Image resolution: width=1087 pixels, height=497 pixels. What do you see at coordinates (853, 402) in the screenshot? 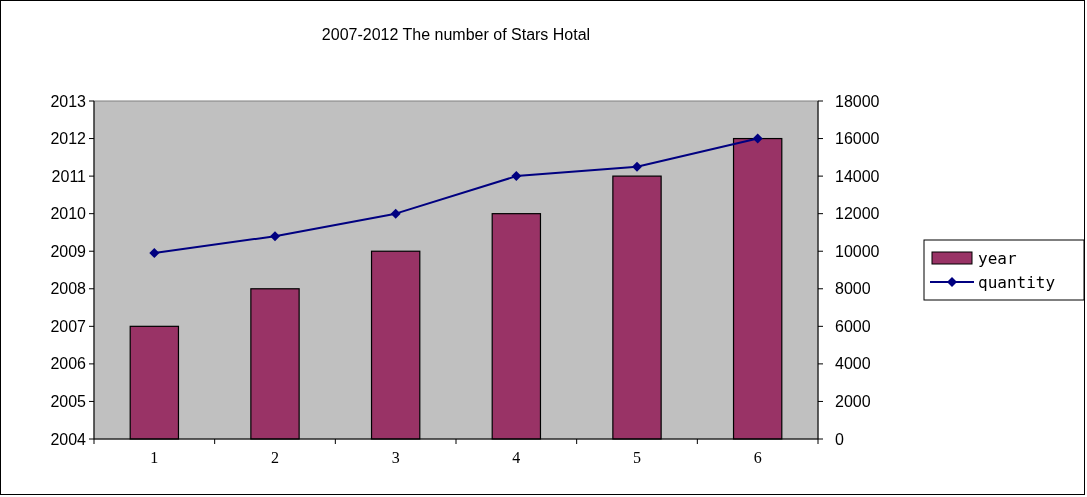
I see `y2-tick-label: 2000` at bounding box center [853, 402].